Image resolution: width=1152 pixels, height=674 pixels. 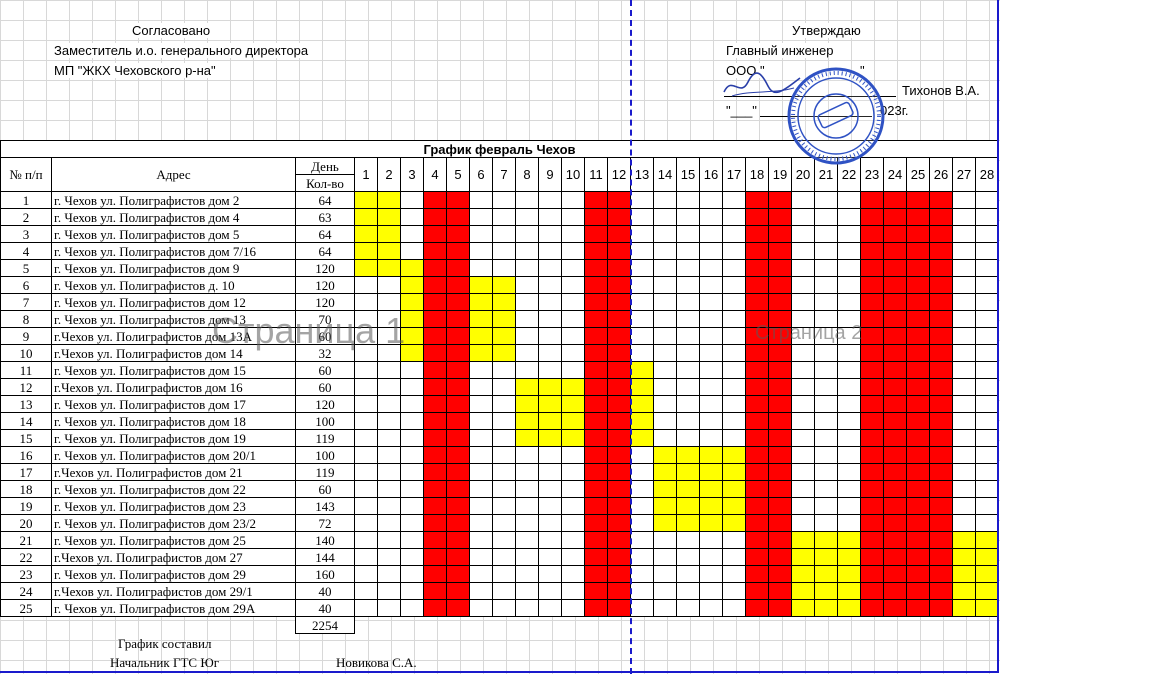 I want to click on table-row: 13 г. Чехов ул. Полиграфистов дом 17 120, so click(x=499, y=404).